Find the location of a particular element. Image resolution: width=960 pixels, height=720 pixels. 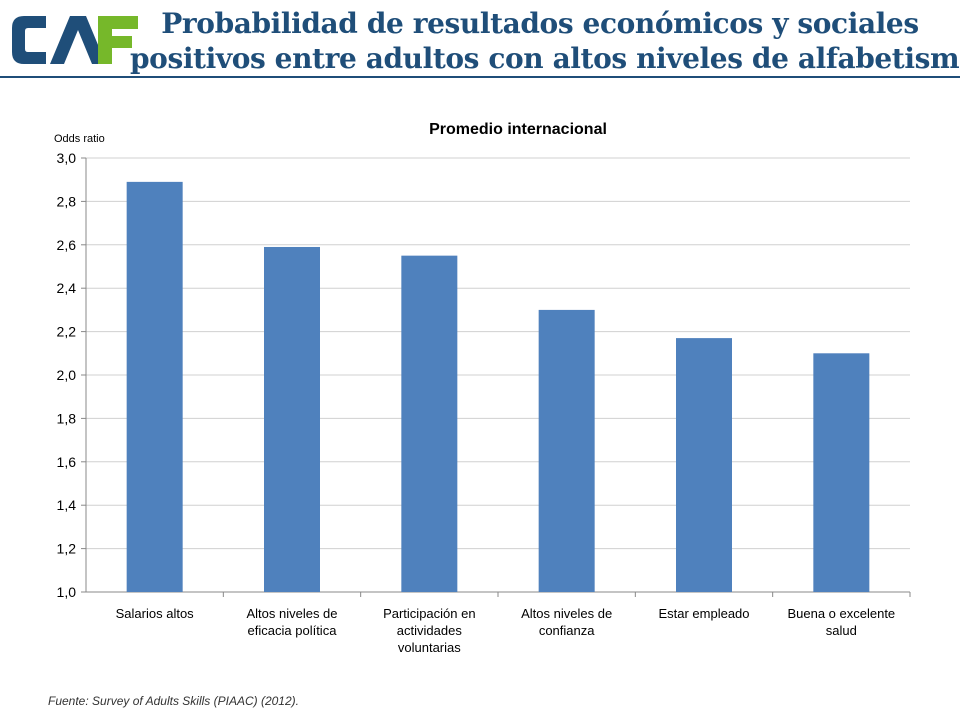

logo-letter-a is located at coordinates (78, 40).